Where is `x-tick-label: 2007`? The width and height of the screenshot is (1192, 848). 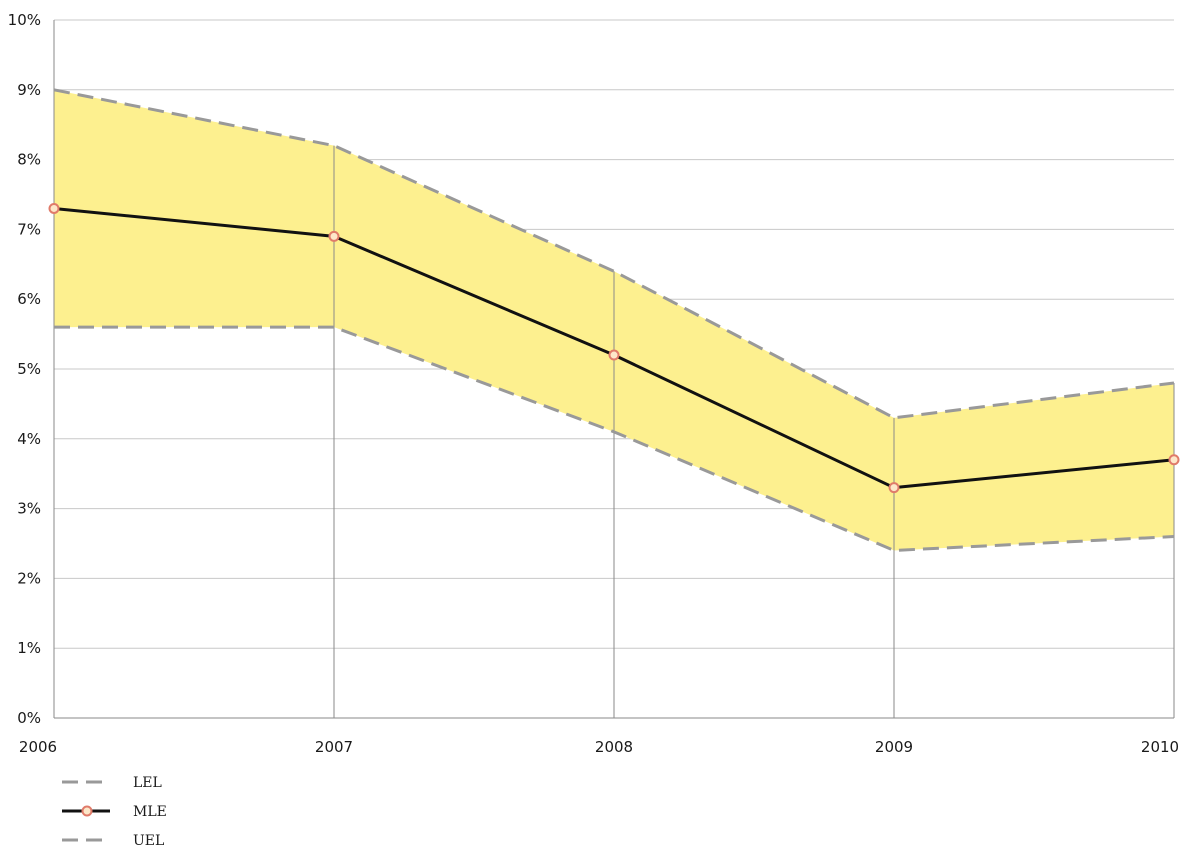 x-tick-label: 2007 is located at coordinates (334, 747).